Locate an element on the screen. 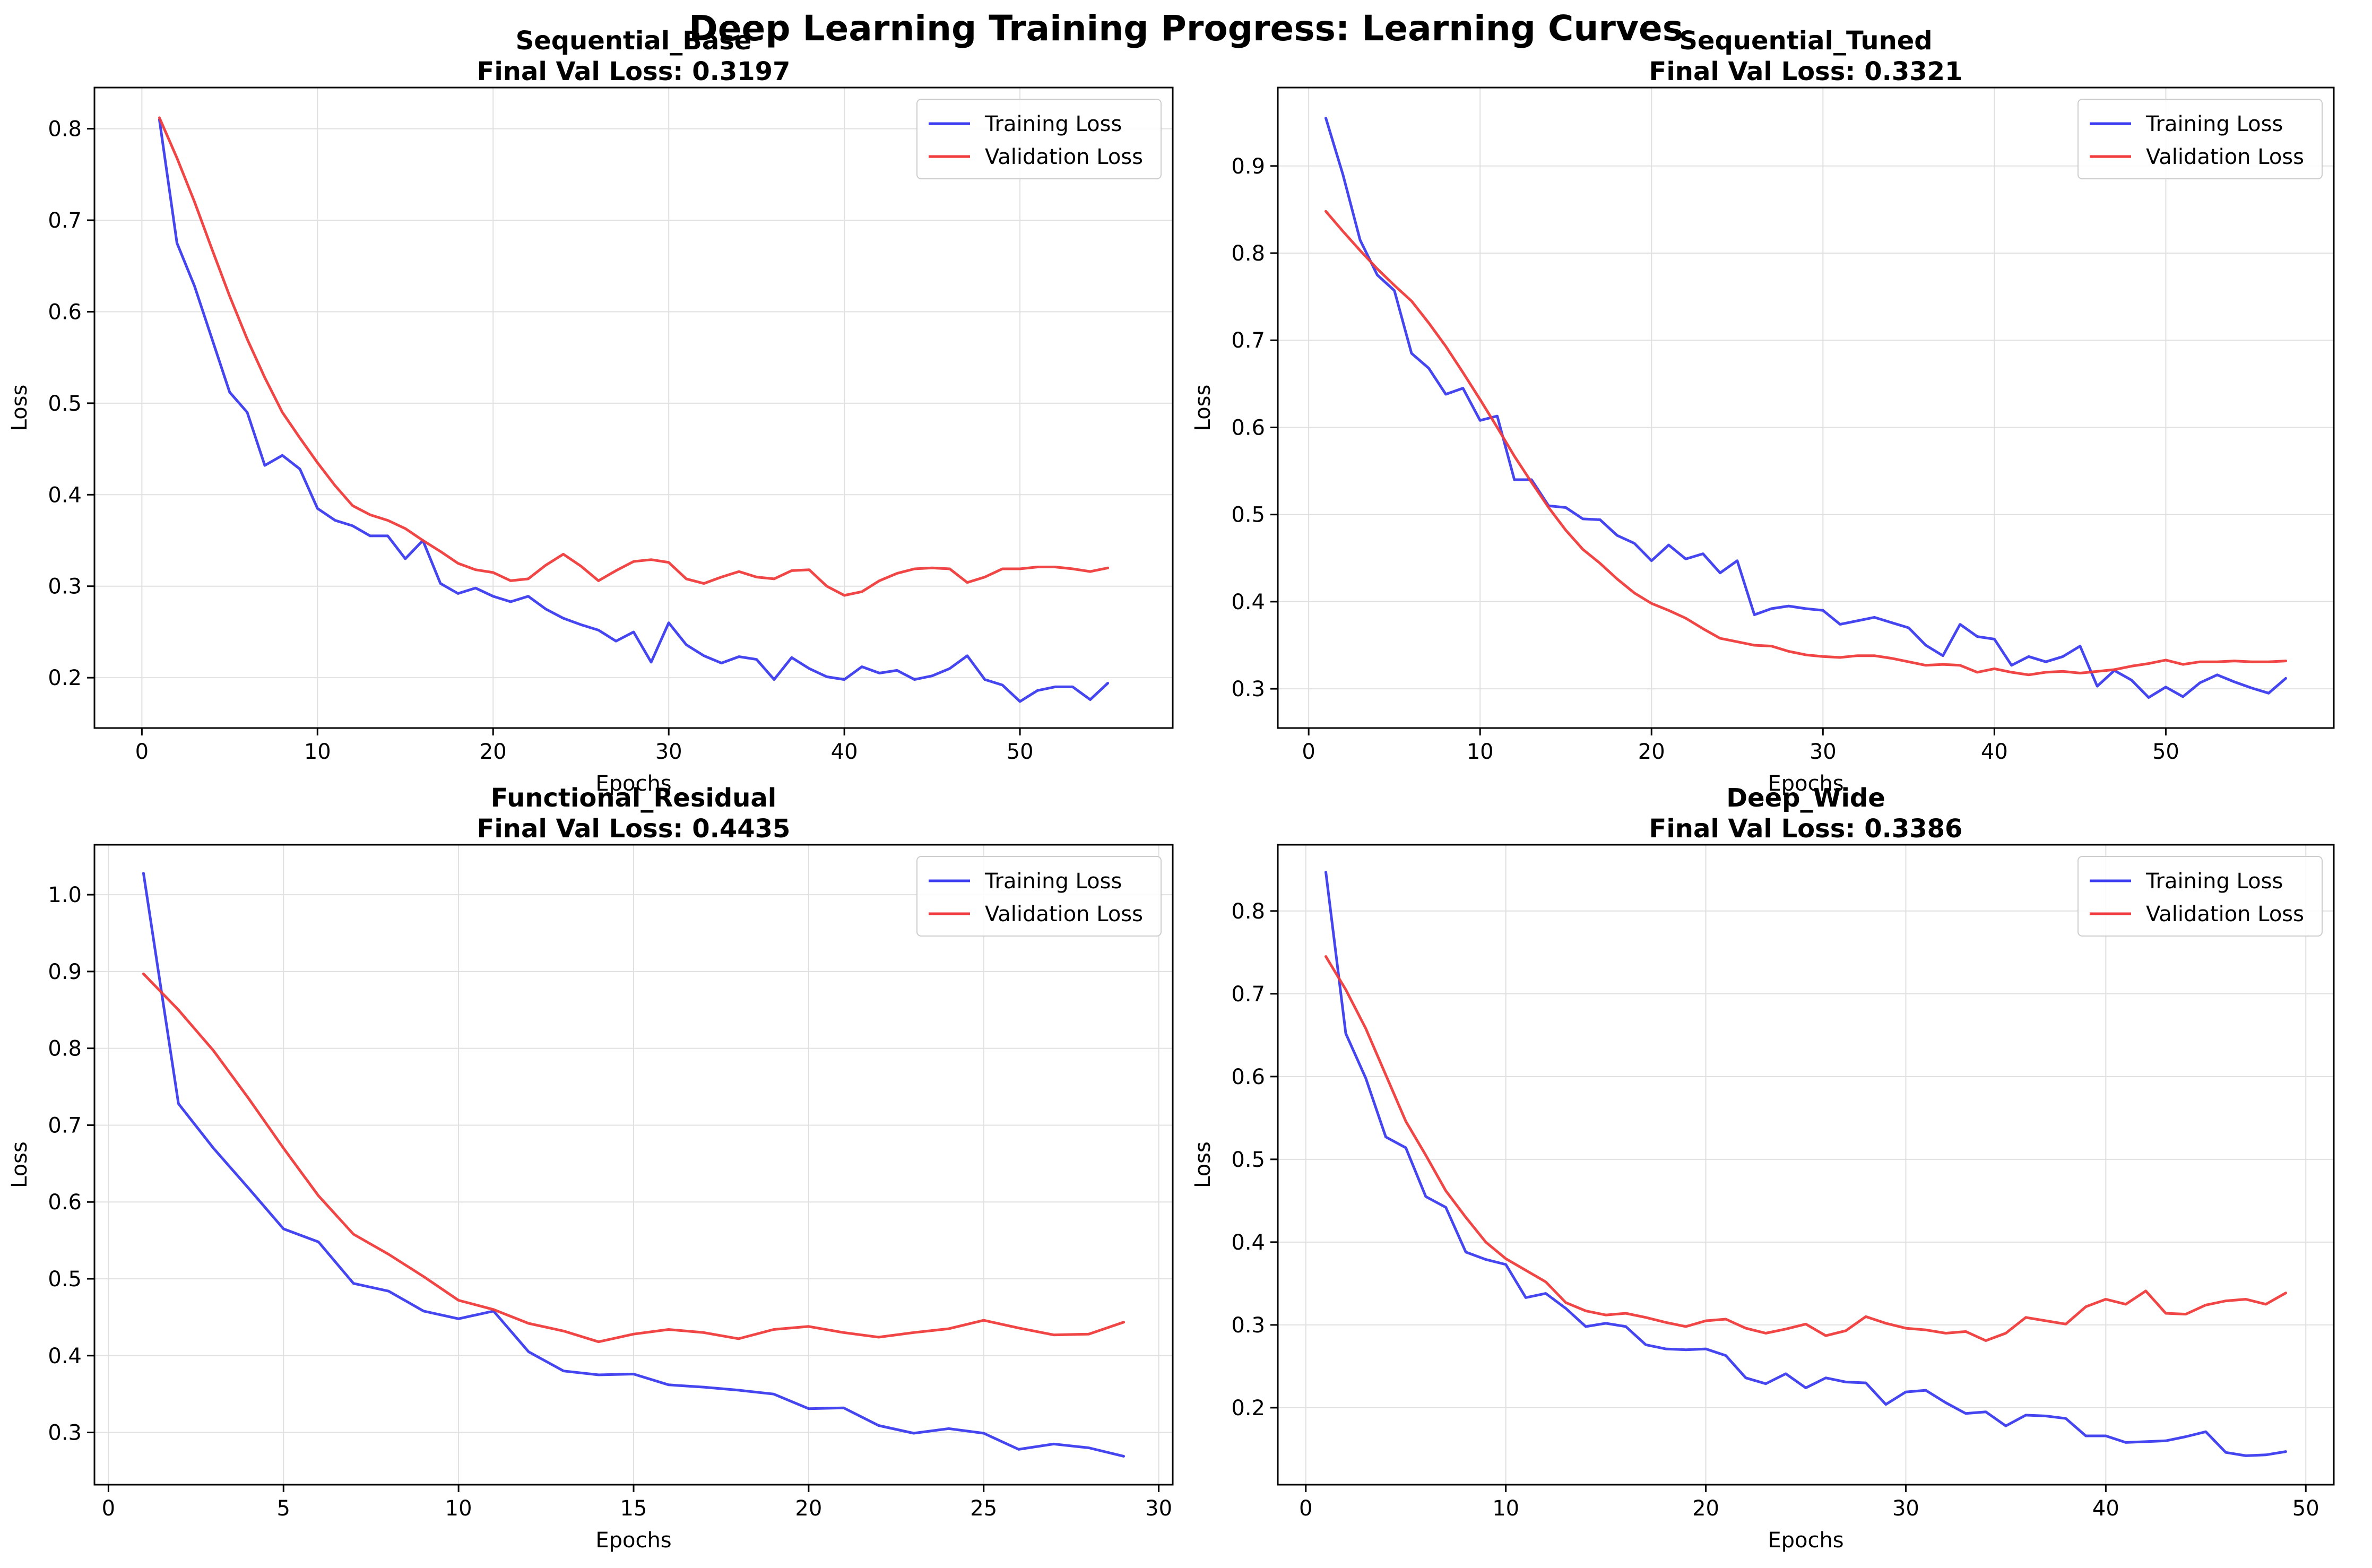  panel-subtitle: Final Val Loss: 0.3321 is located at coordinates (1806, 71).